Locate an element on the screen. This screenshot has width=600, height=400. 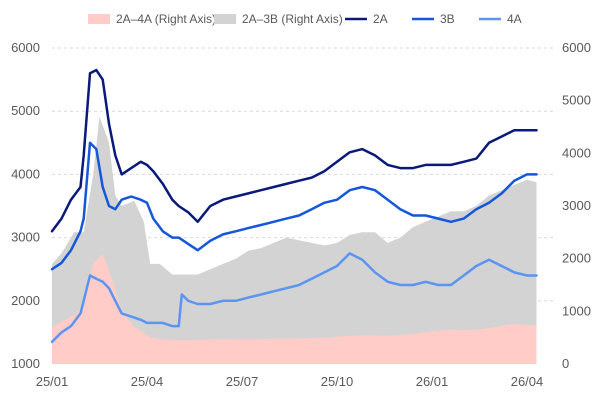
legend-label: 2A is located at coordinates (380, 19).